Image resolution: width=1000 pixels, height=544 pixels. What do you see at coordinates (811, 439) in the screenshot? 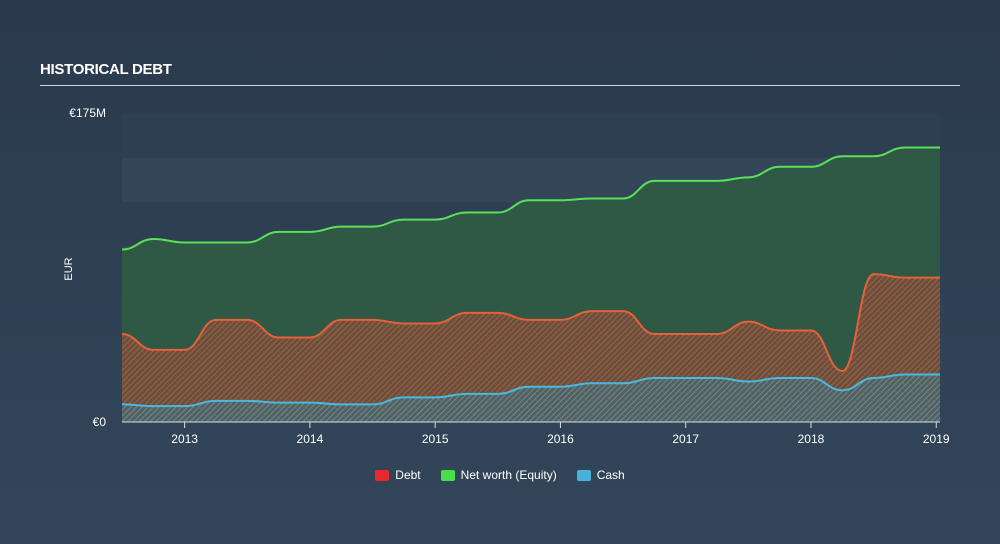
I see `x-tick-label: 2018` at bounding box center [811, 439].